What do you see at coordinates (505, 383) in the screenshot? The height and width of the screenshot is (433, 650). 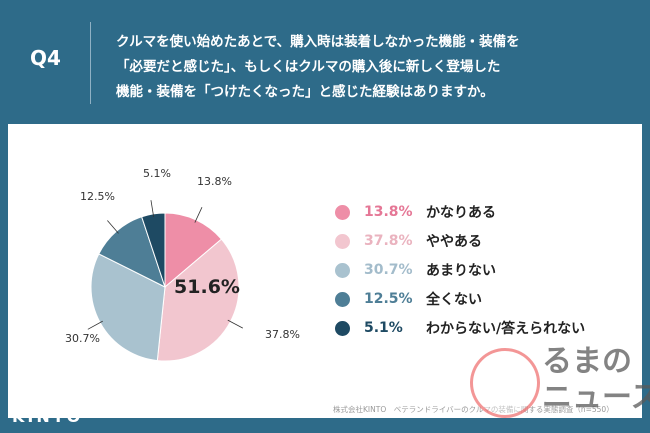 I see `watermark-icon` at bounding box center [505, 383].